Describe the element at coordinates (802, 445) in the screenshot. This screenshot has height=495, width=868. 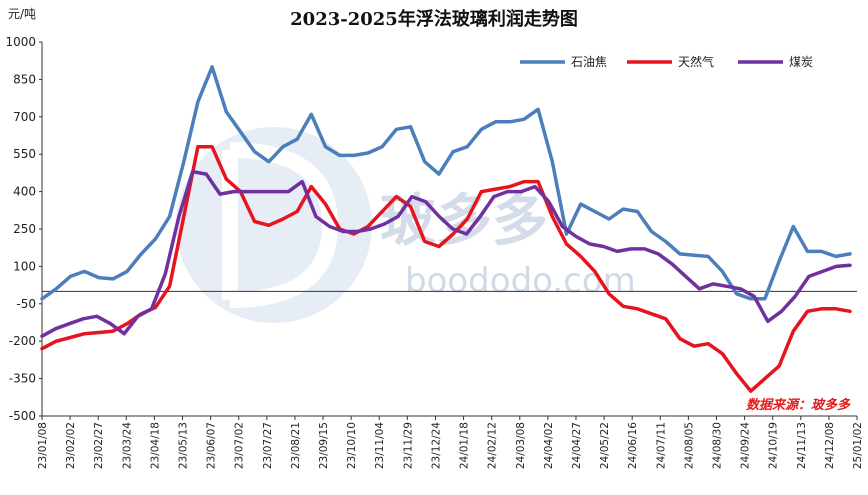
I see `x-tick-label: 24/11/13` at that location.